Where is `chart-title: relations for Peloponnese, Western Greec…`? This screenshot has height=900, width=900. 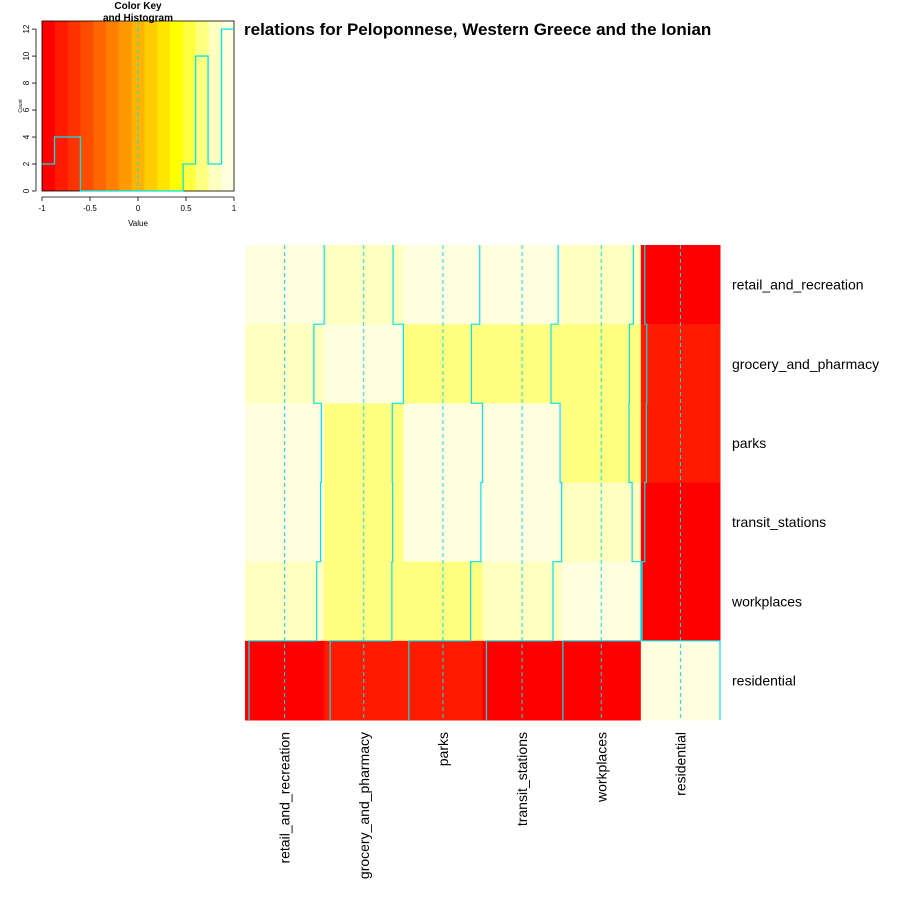 chart-title: relations for Peloponnese, Western Greec… is located at coordinates (478, 29).